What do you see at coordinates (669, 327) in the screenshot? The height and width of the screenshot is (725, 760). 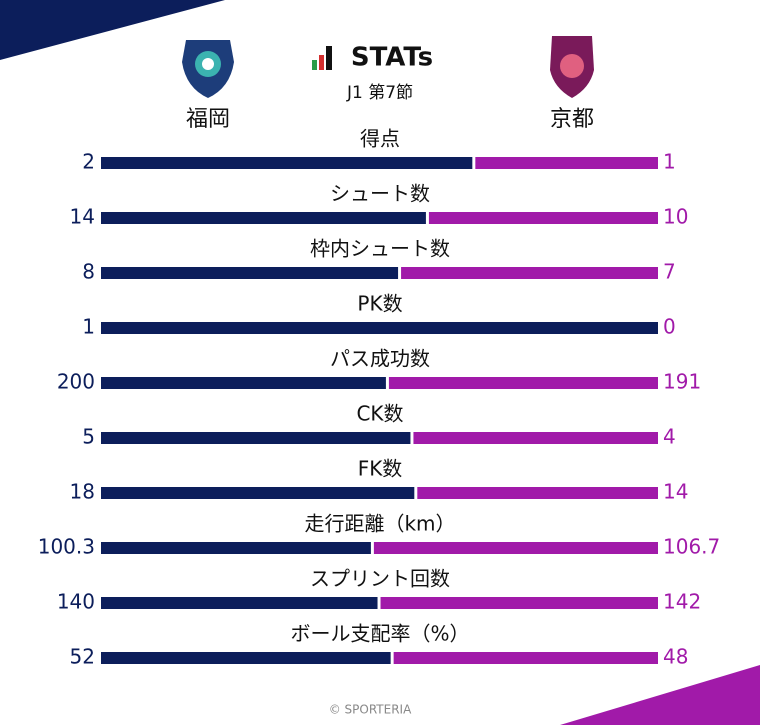 I see `value-label: 0` at bounding box center [669, 327].